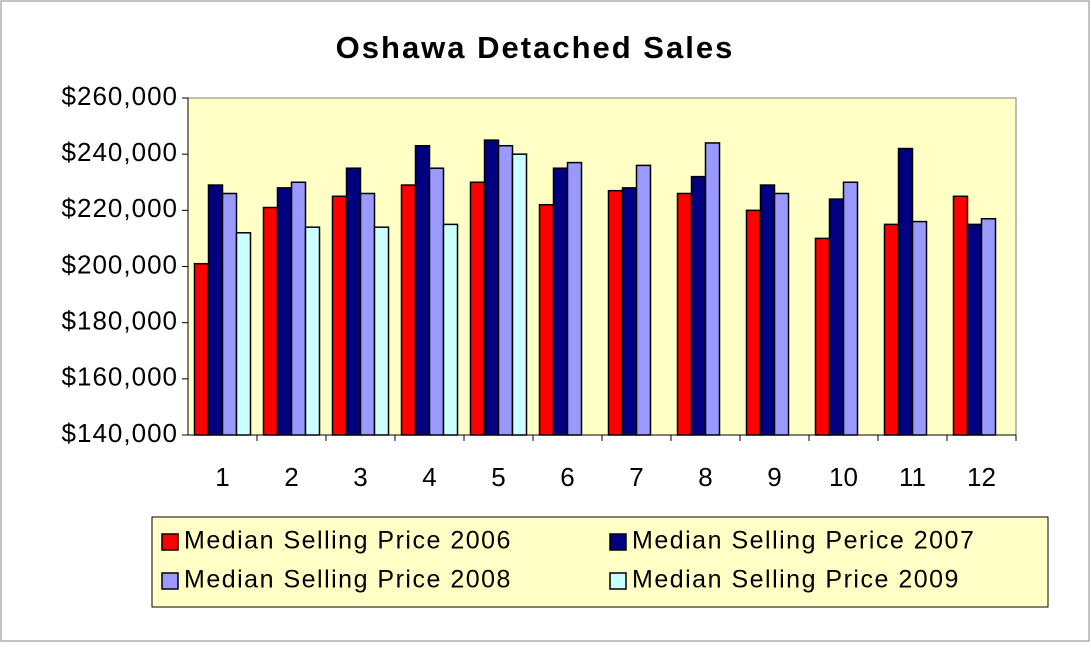 The image size is (1091, 648). I want to click on y-tick-label: $160,000, so click(120, 377).